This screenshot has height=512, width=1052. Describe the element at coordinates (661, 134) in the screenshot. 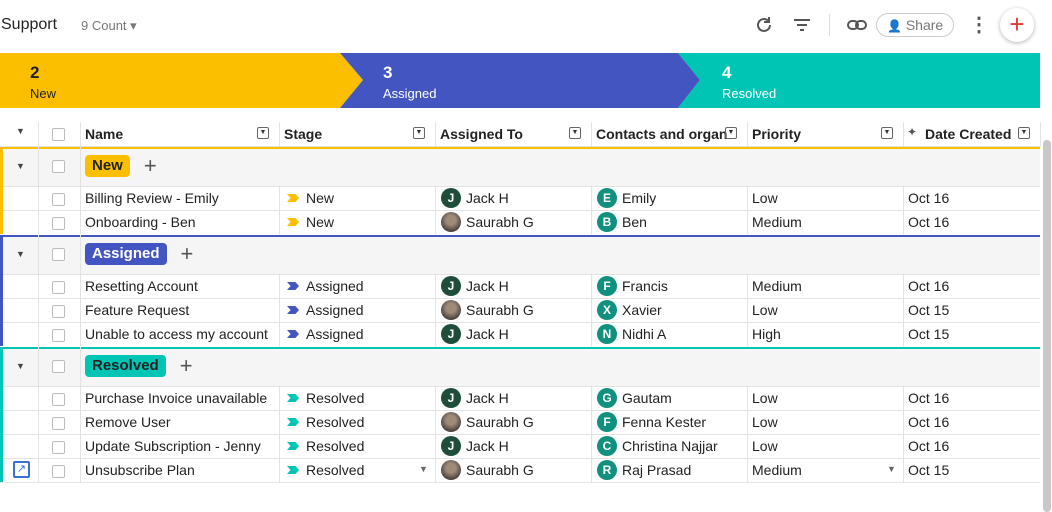

I see `column-header: Contacts and organizations` at that location.